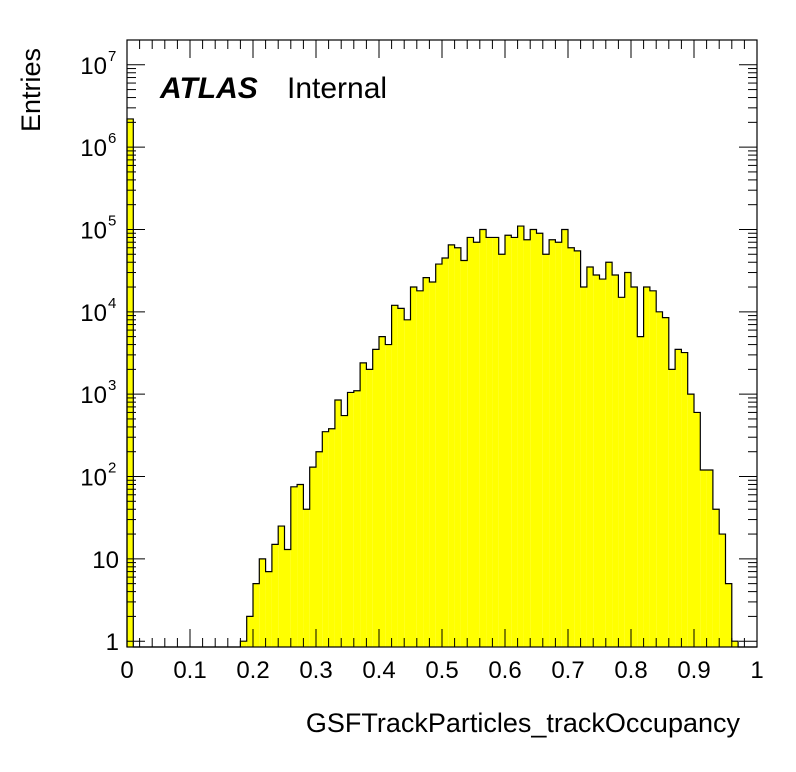 The image size is (796, 772). What do you see at coordinates (567, 670) in the screenshot?
I see `x-tick-label: 0.7` at bounding box center [567, 670].